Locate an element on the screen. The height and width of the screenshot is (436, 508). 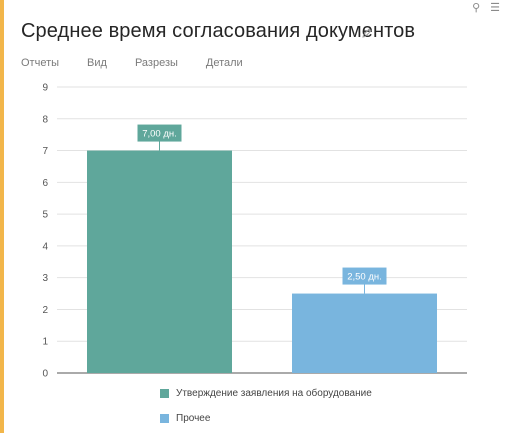
legend-label-2: Прочее is located at coordinates (193, 418).